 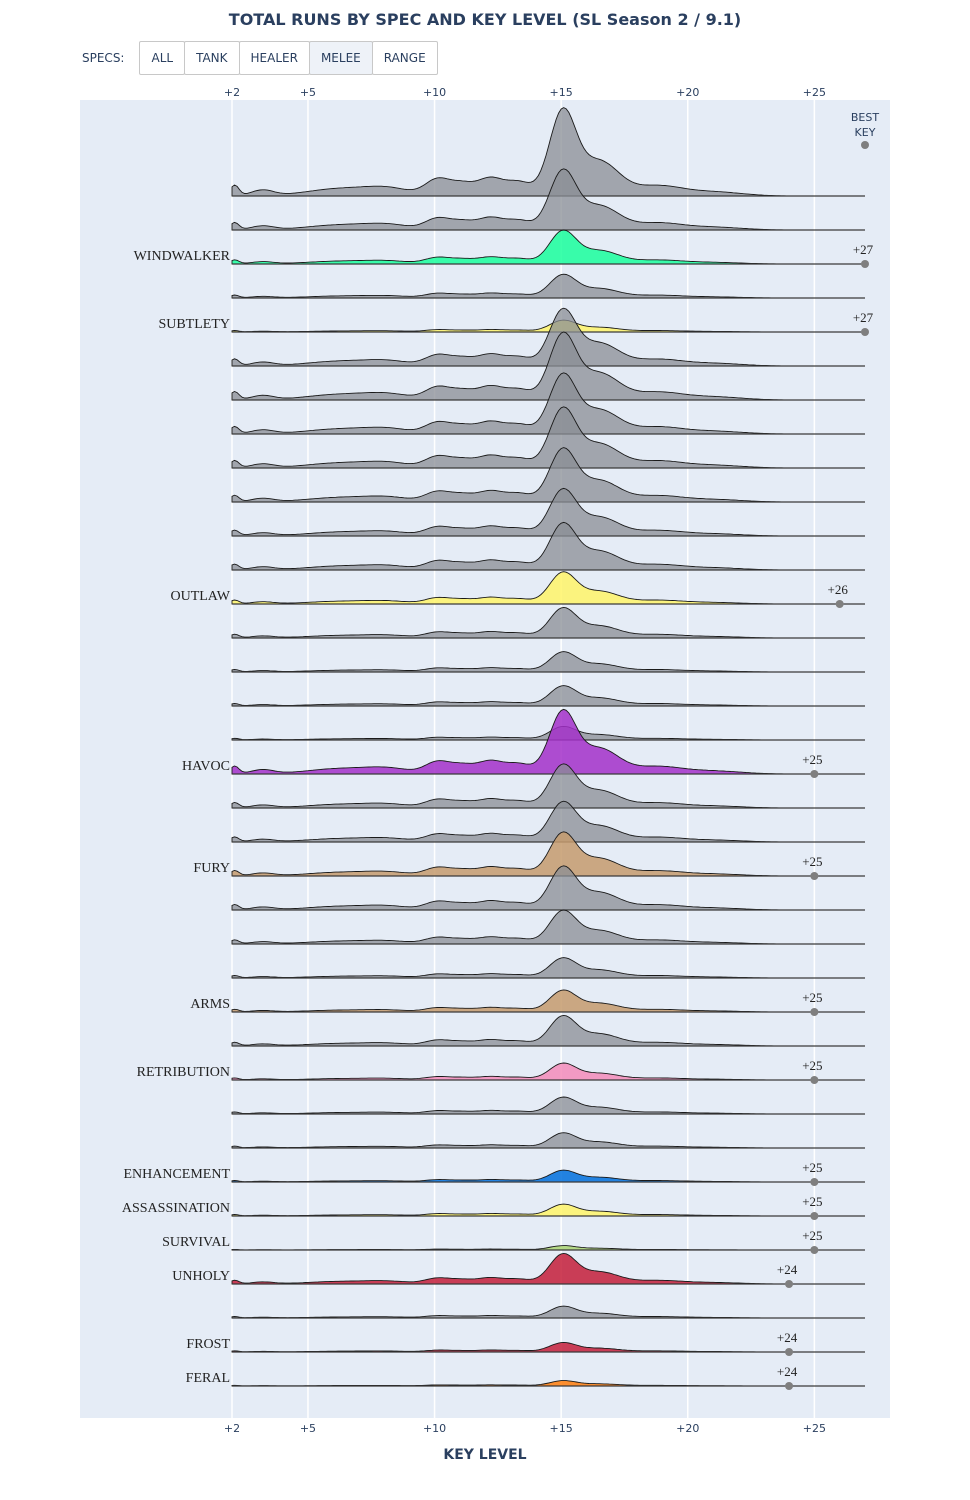 I want to click on spec-label-frost: FROST, so click(x=208, y=1344).